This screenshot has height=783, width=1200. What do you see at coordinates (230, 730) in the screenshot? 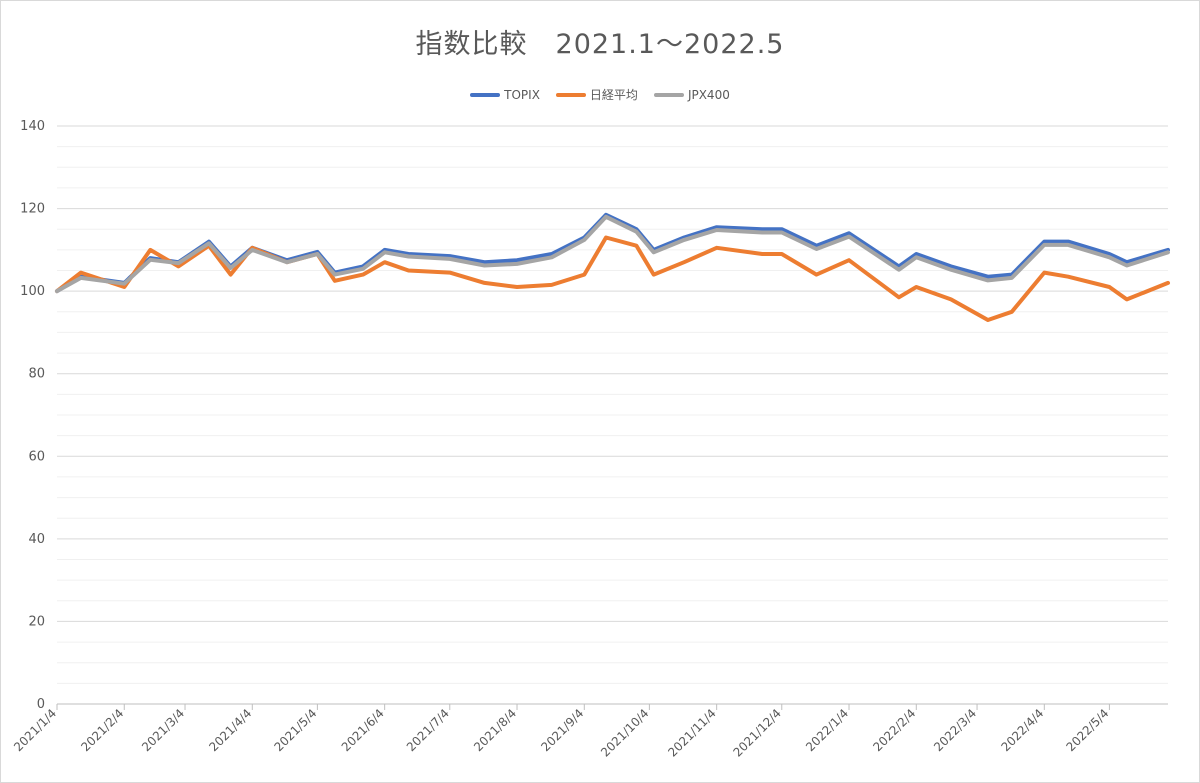
I see `x-tick-label: 2021/4/4` at bounding box center [230, 730].